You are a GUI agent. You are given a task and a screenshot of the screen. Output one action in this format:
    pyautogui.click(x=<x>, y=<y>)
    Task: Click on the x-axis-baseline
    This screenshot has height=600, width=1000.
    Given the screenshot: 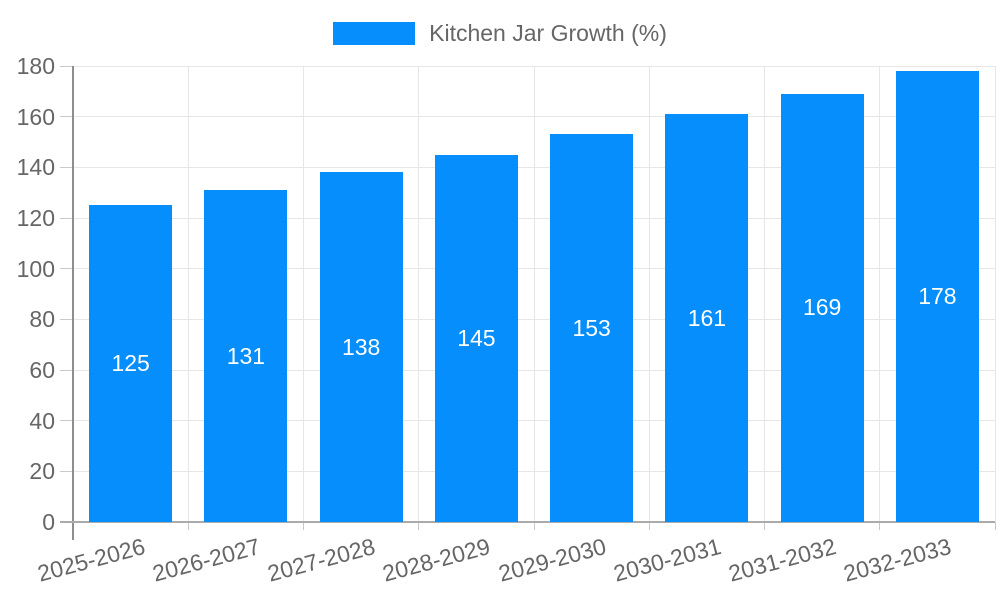 What is the action you would take?
    pyautogui.click(x=527, y=522)
    